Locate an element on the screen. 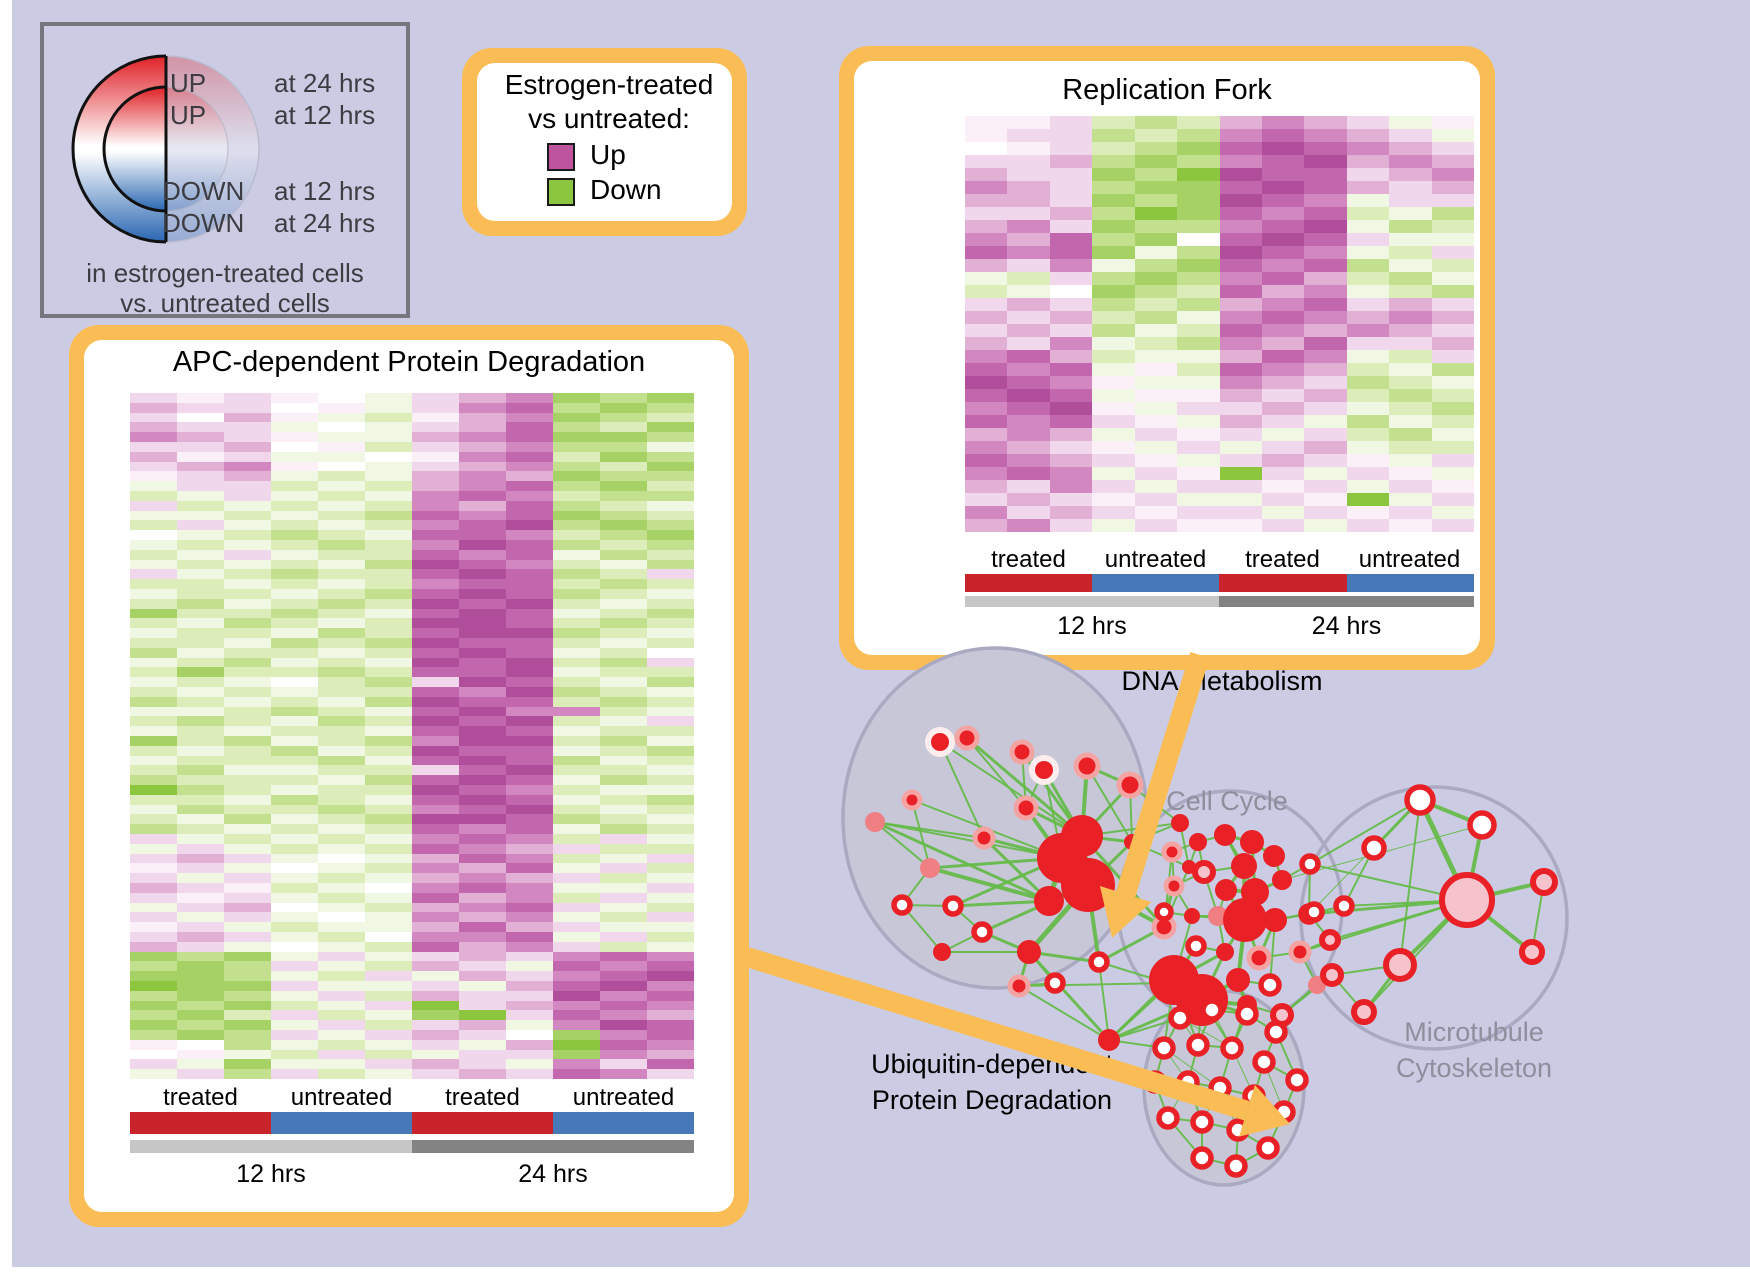 This screenshot has height=1279, width=1750. down-color-swatch is located at coordinates (561, 192).